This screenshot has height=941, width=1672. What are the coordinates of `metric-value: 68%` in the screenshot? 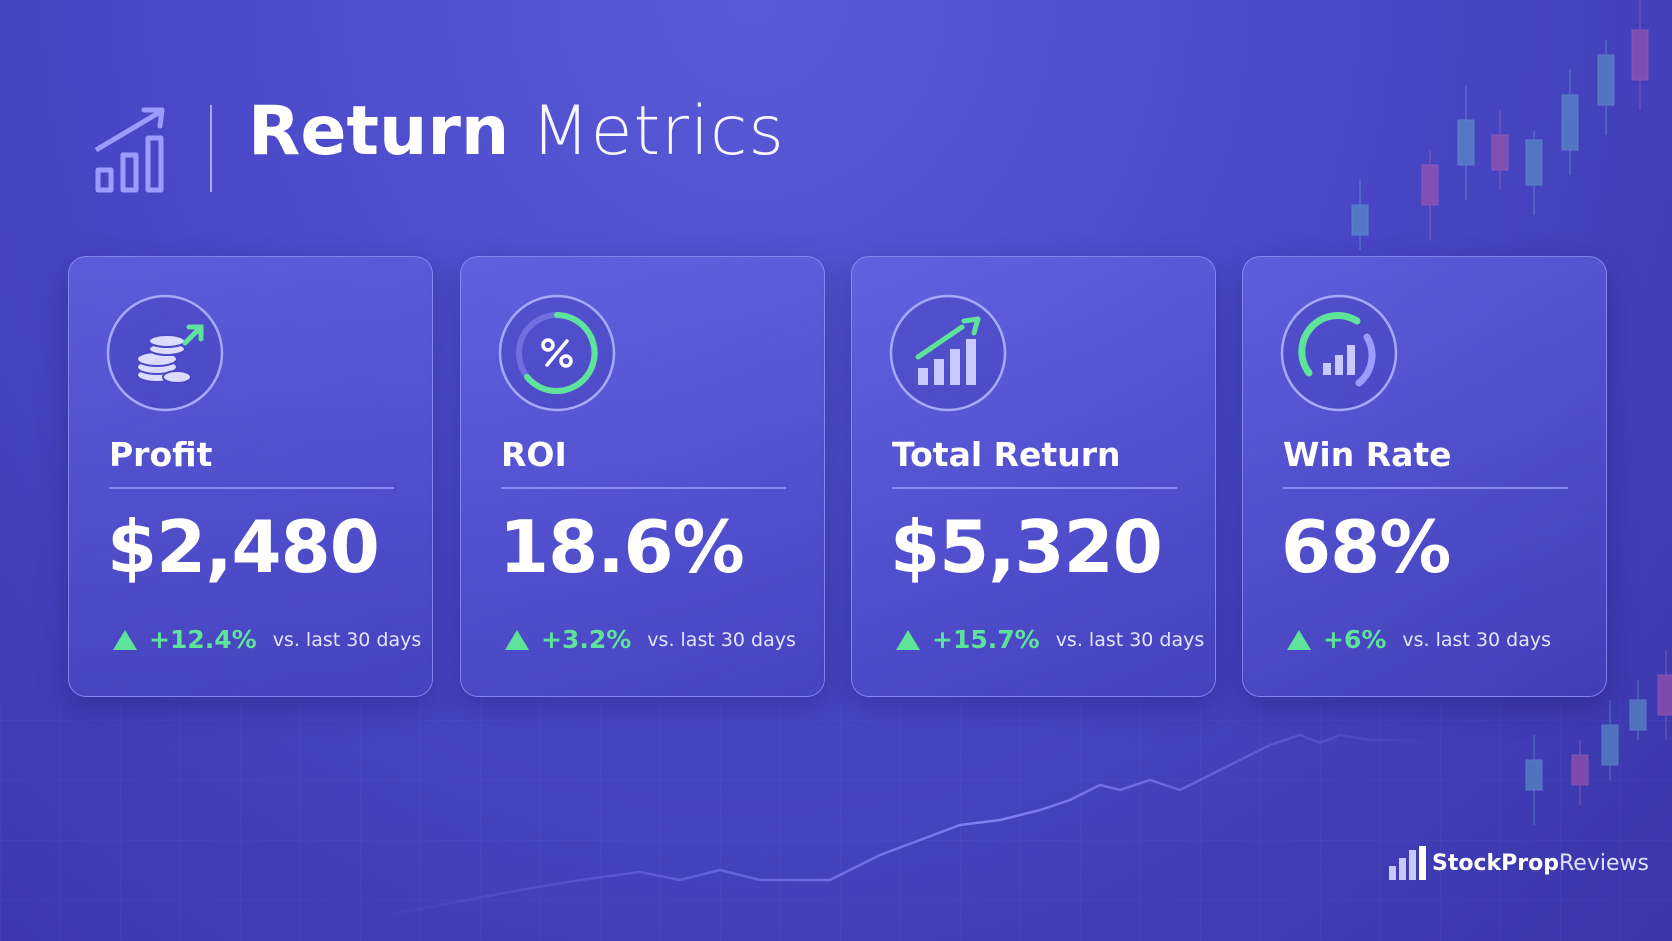 It's located at (1366, 547).